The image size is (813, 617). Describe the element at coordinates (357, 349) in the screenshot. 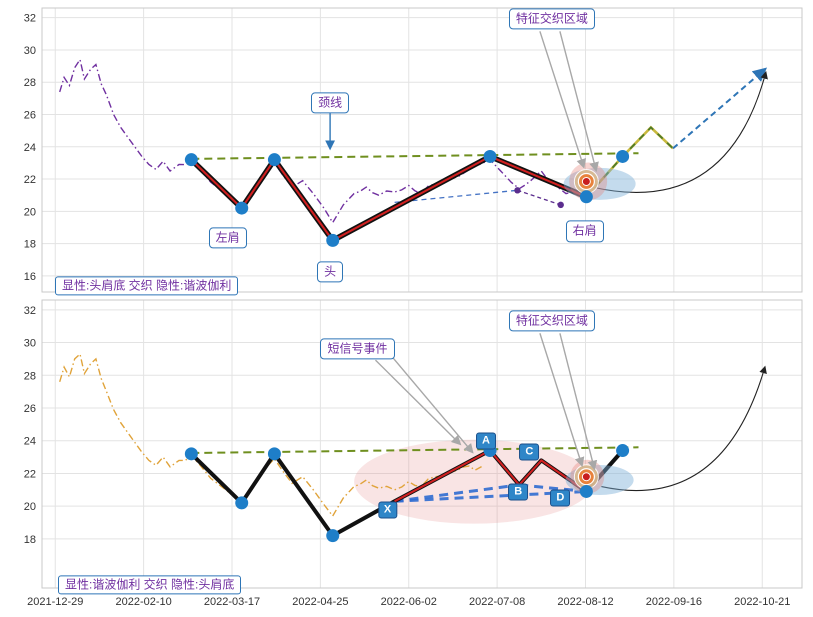

I see `short-signal-event-label: 短信号事件` at that location.